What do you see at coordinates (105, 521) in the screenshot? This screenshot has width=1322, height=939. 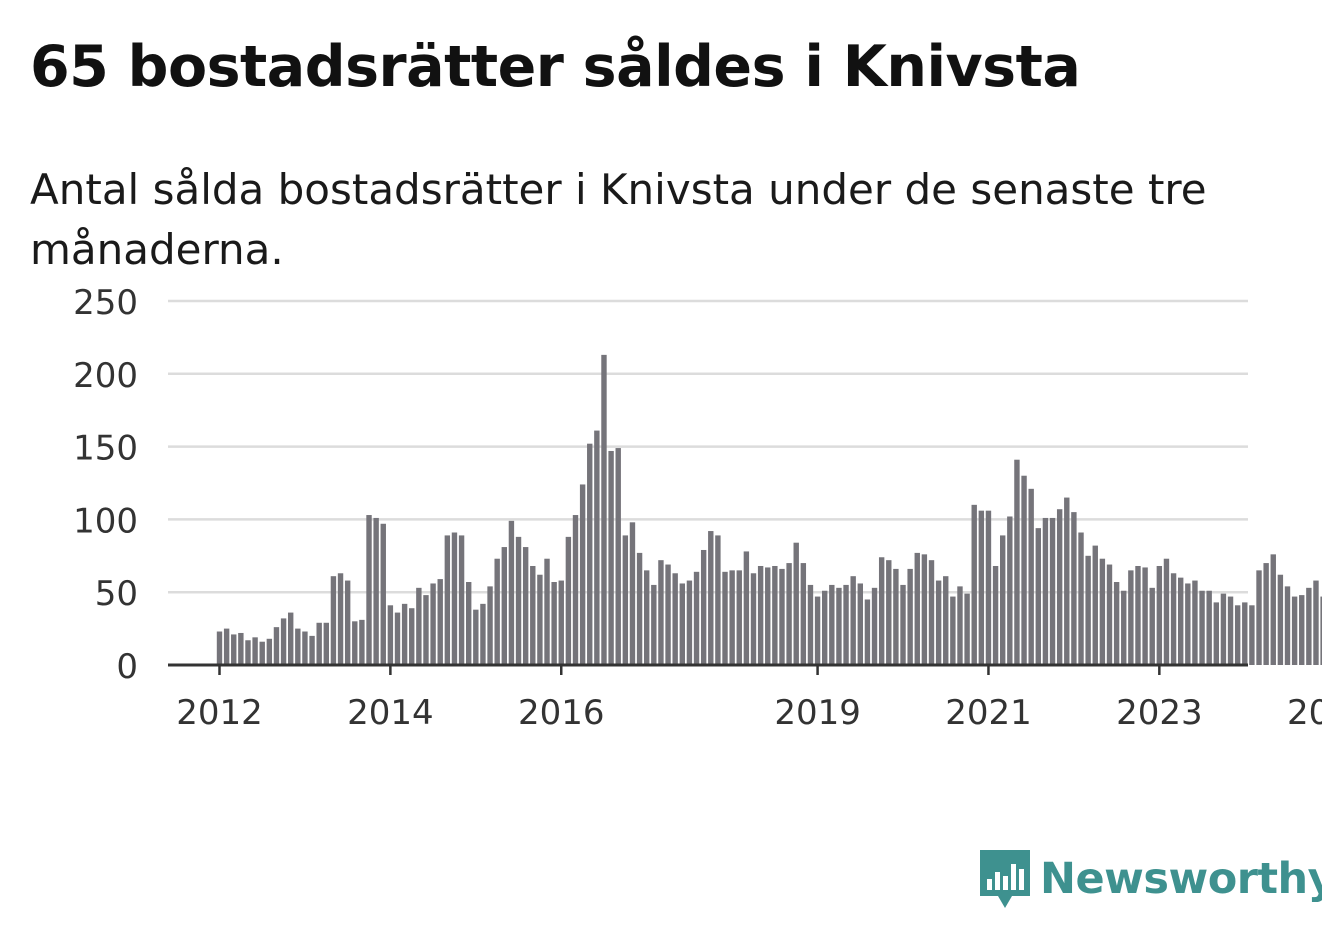 I see `y-tick-label: 100` at bounding box center [105, 521].